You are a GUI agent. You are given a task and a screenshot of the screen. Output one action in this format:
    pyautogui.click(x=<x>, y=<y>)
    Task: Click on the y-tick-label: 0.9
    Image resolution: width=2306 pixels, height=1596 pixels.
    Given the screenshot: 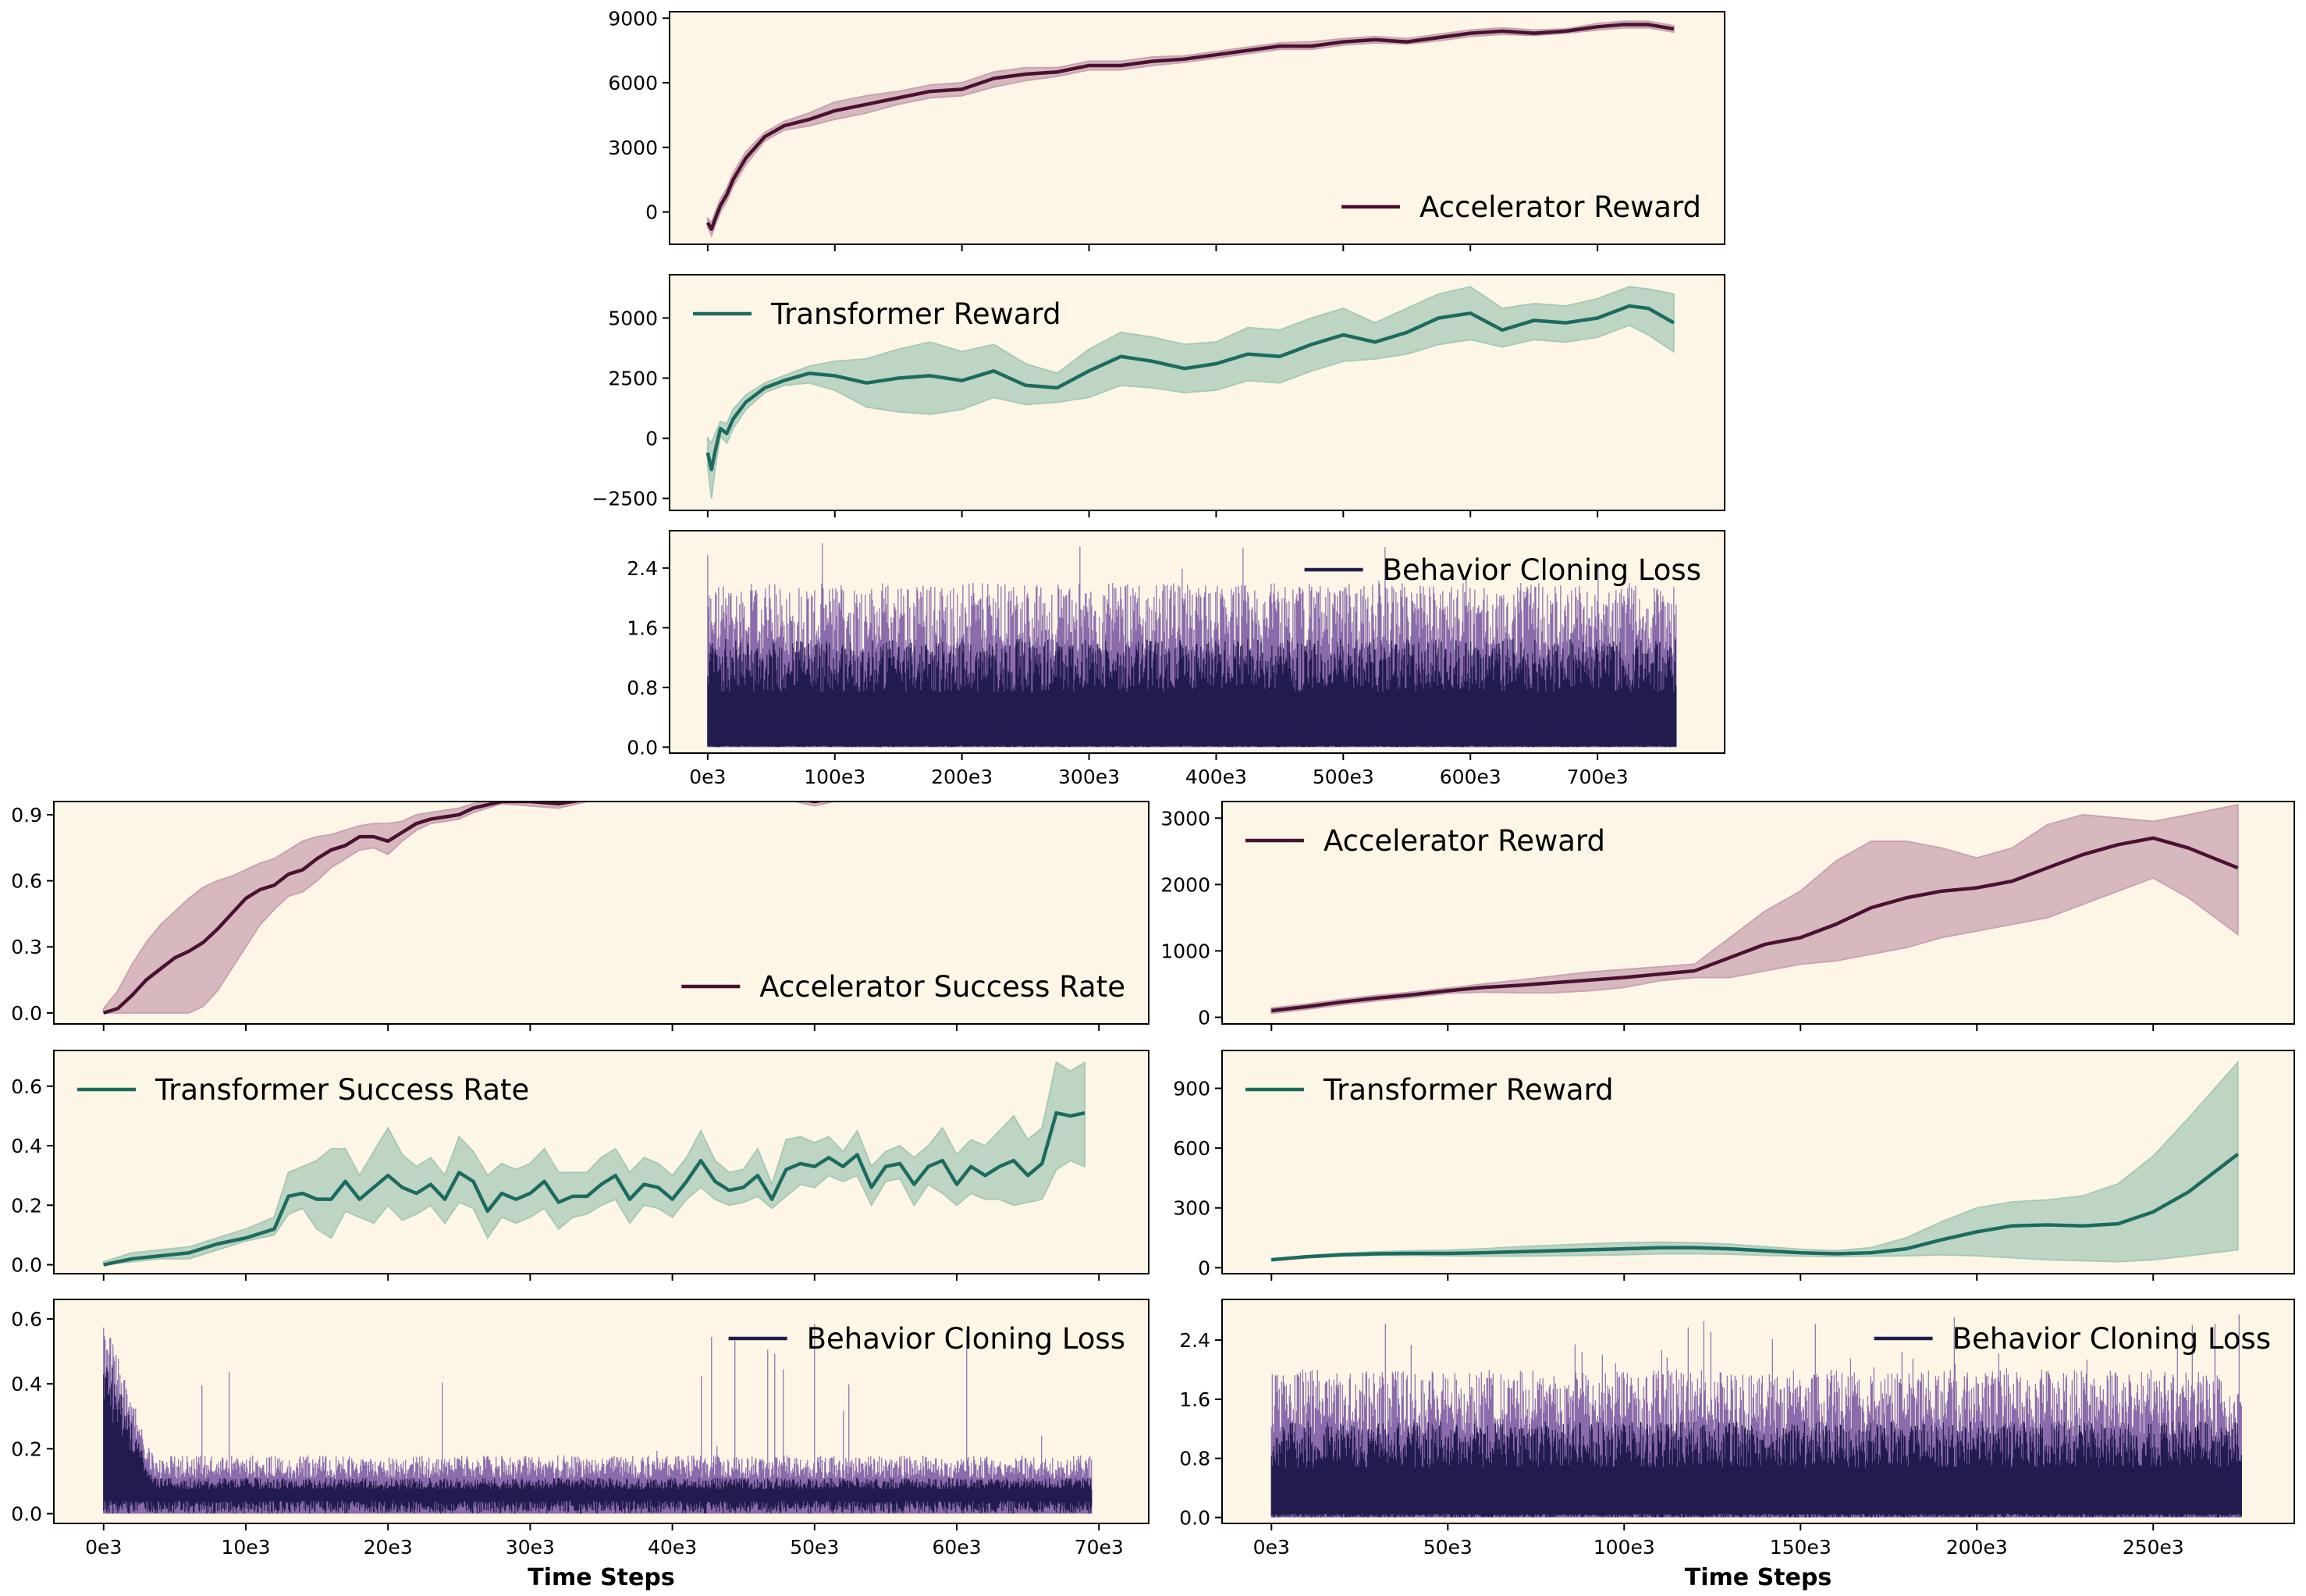 What is the action you would take?
    pyautogui.click(x=26, y=815)
    